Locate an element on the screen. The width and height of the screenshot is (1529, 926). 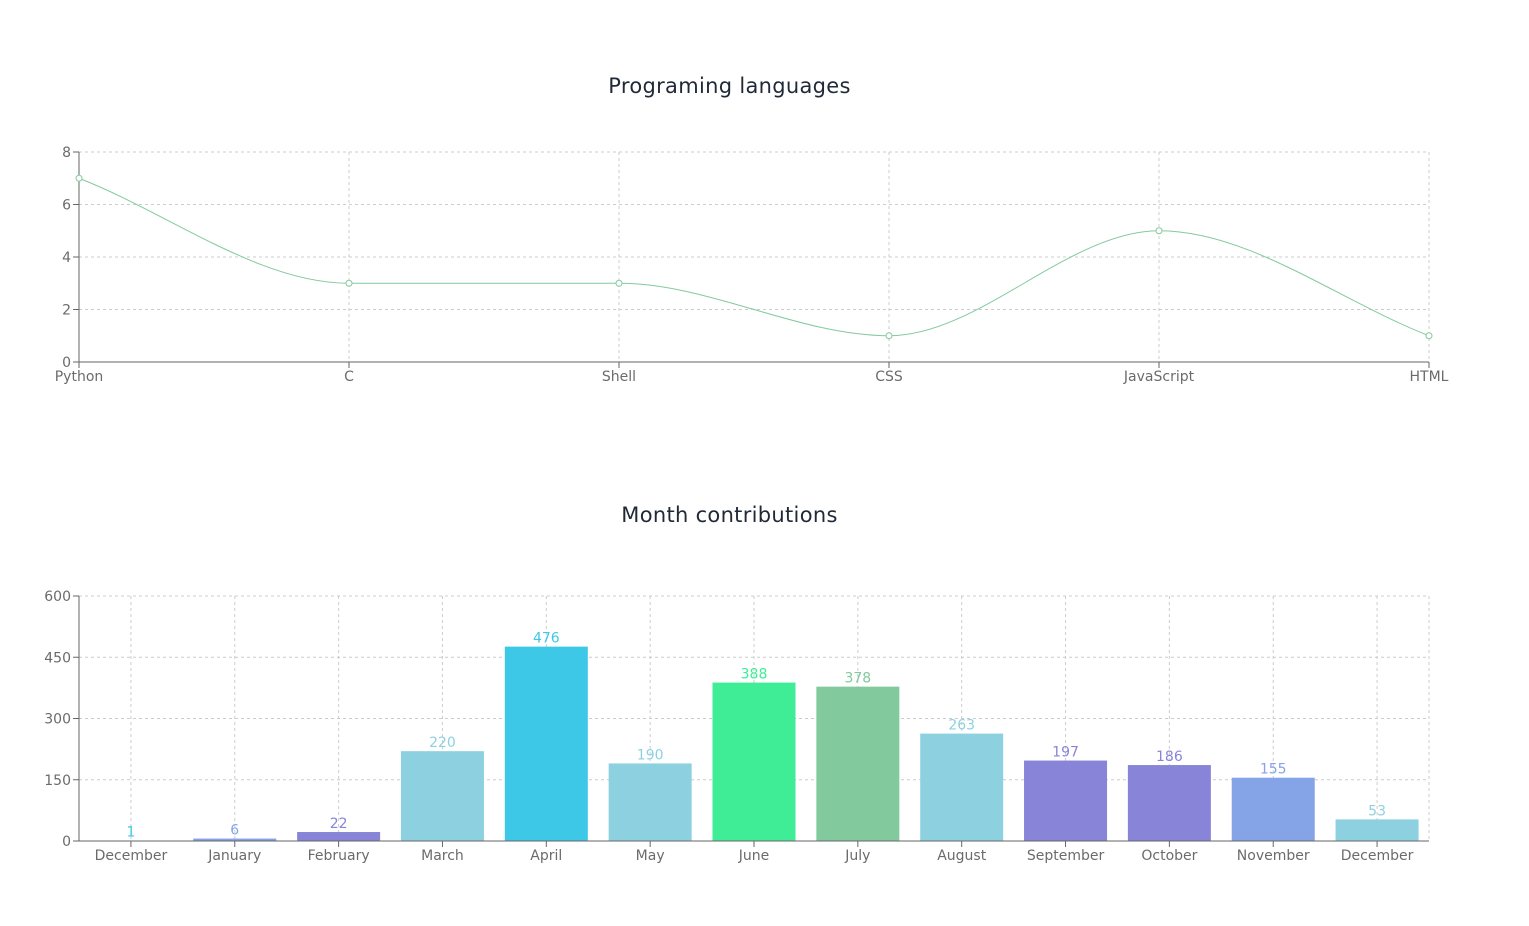
x-tick-label: April is located at coordinates (546, 856).